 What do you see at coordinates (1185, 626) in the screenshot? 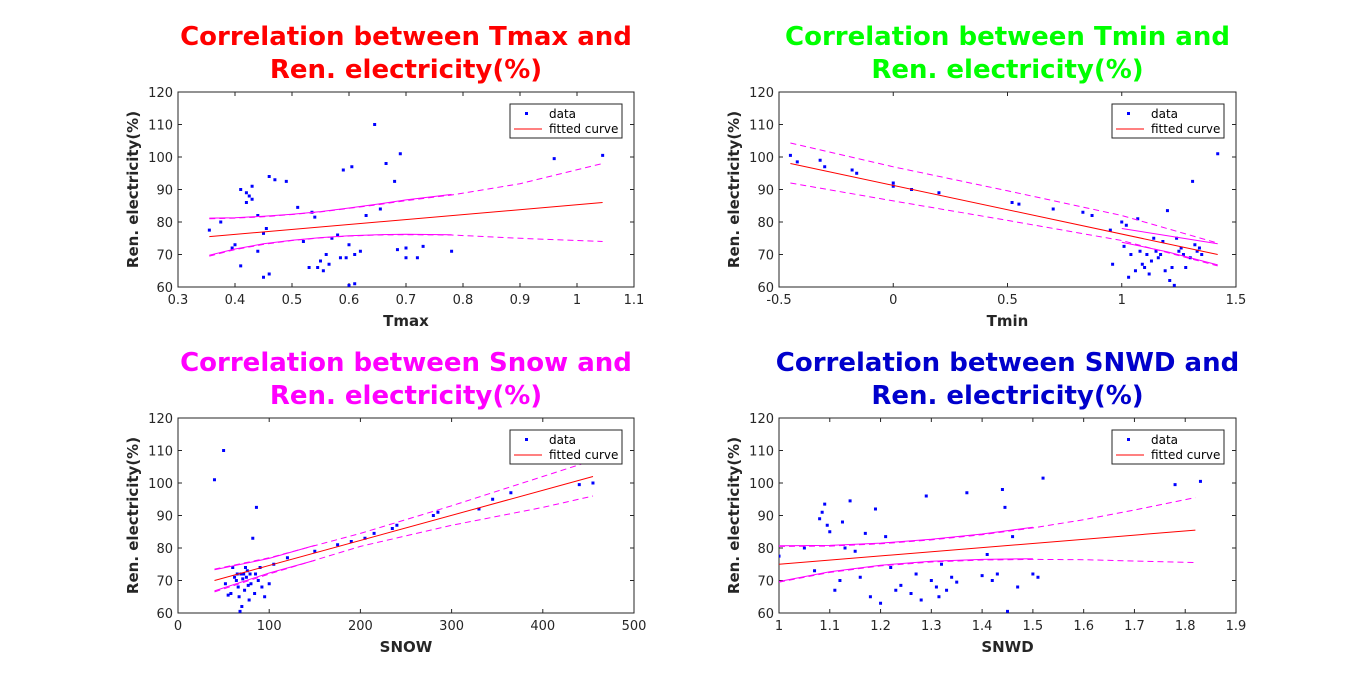
I see `x-tick-label: 1.8` at bounding box center [1185, 626].